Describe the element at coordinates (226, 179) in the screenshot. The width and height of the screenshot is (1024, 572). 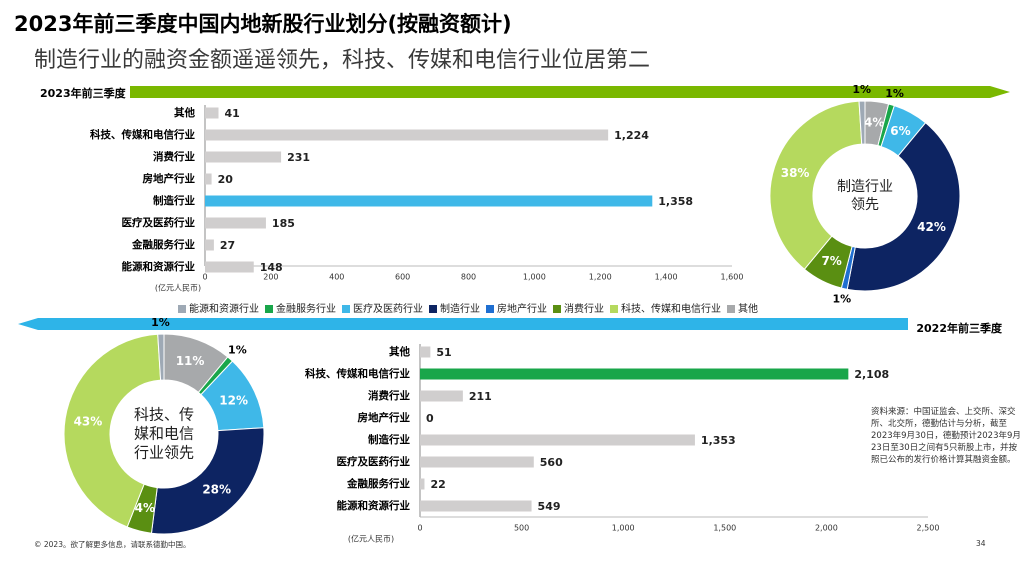
I see `data-label: 20` at that location.